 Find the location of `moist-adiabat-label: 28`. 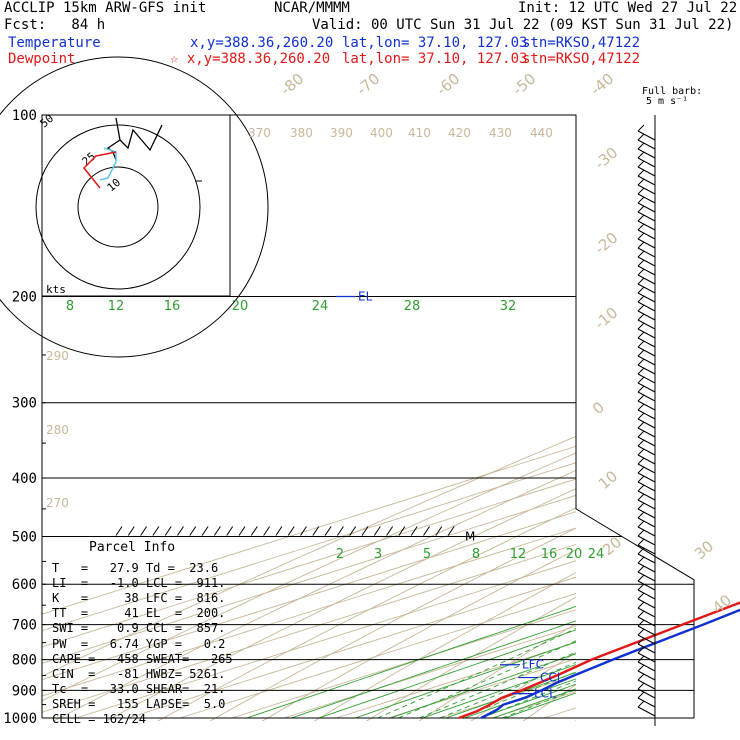

moist-adiabat-label: 28 is located at coordinates (412, 306).